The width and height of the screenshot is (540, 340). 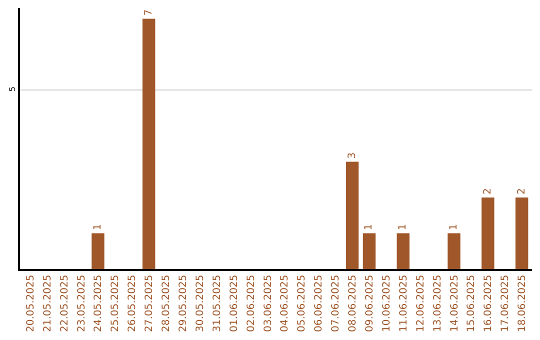 What do you see at coordinates (251, 303) in the screenshot?
I see `x-tick-label: 02.06.2025` at bounding box center [251, 303].